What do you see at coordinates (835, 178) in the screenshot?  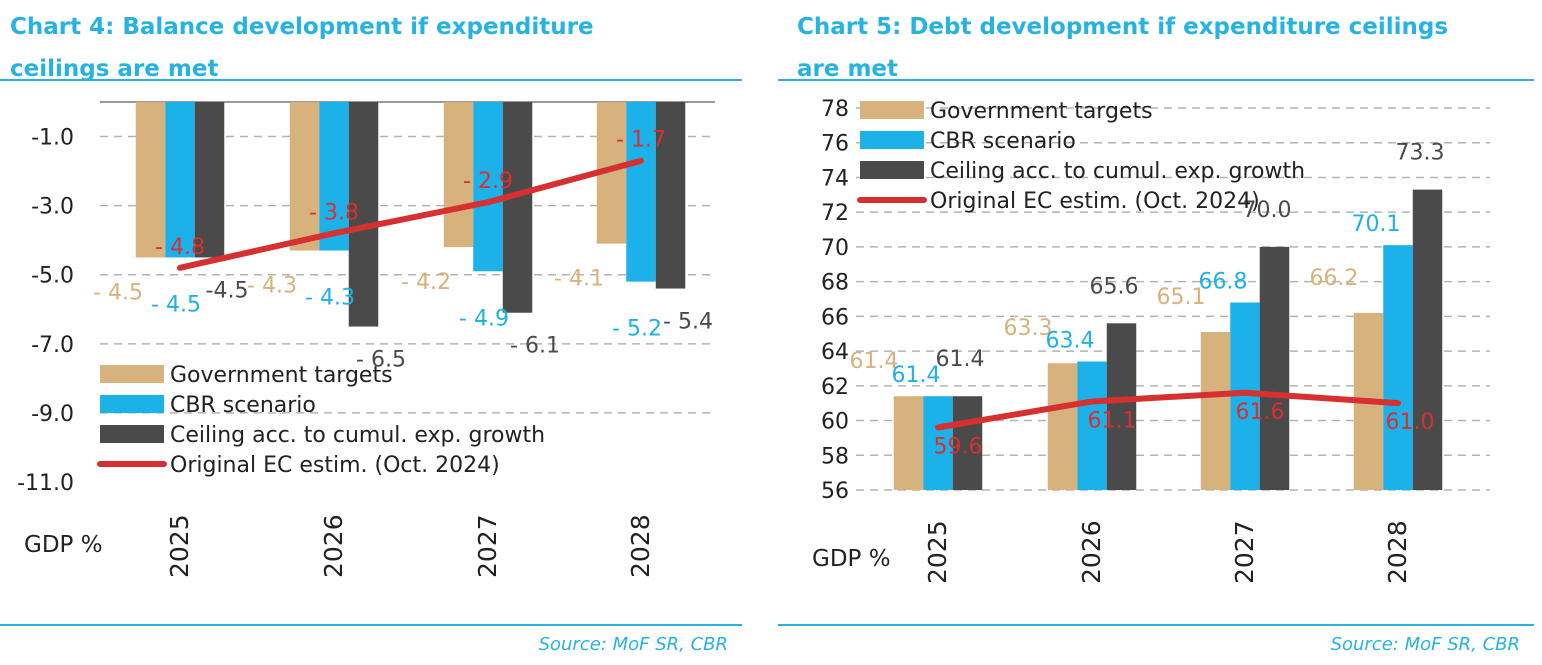 I see `y-tick-label: 74` at bounding box center [835, 178].